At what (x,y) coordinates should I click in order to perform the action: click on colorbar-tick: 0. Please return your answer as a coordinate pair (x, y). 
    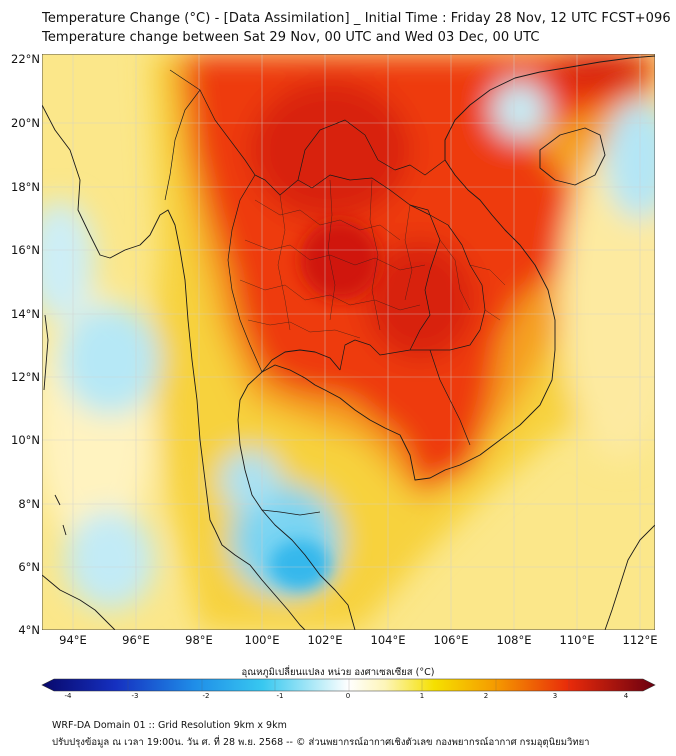
    Looking at the image, I should click on (348, 696).